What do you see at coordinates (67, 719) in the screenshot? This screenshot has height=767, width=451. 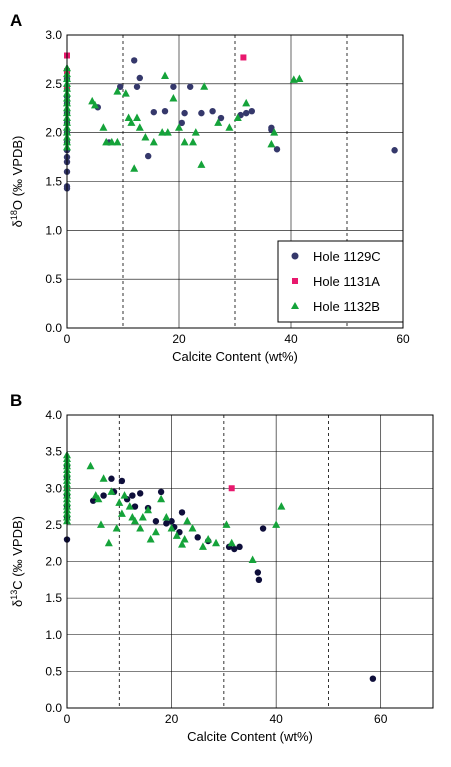 I see `x-tick-label-b: 0` at bounding box center [67, 719].